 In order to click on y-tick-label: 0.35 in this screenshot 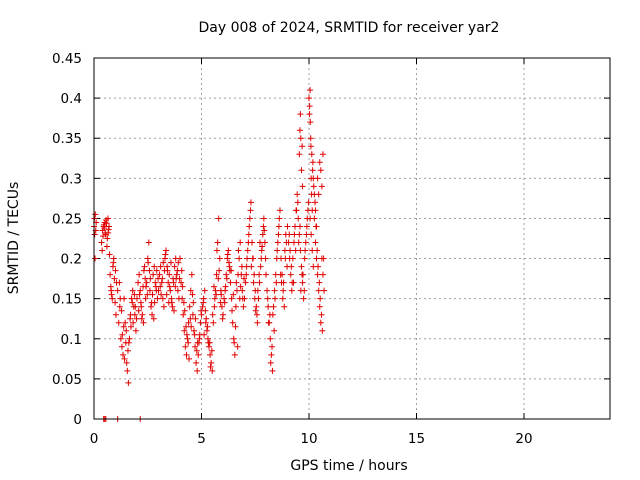, I will do `click(67, 139)`.